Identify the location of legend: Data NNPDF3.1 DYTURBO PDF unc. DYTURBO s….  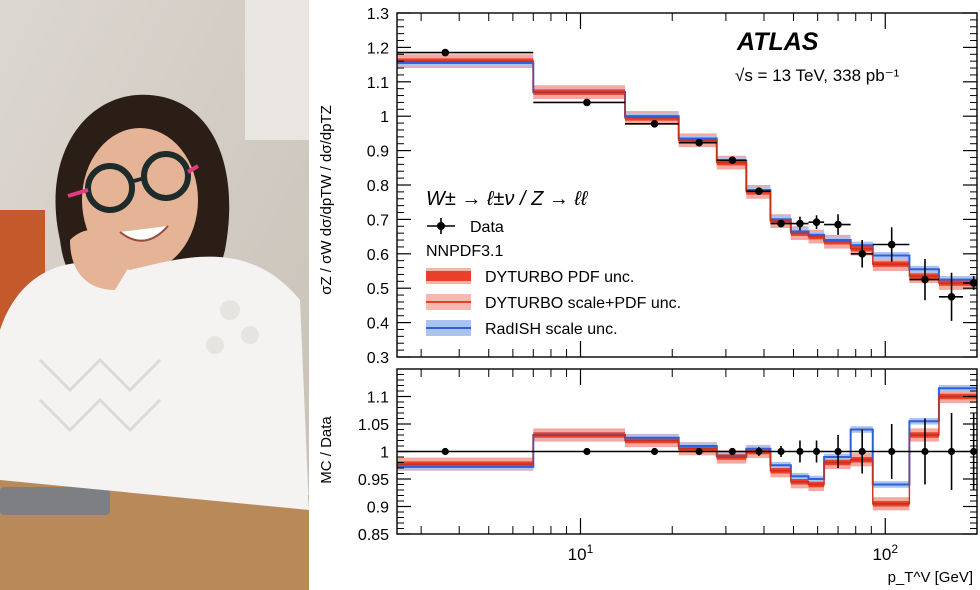
(553, 278).